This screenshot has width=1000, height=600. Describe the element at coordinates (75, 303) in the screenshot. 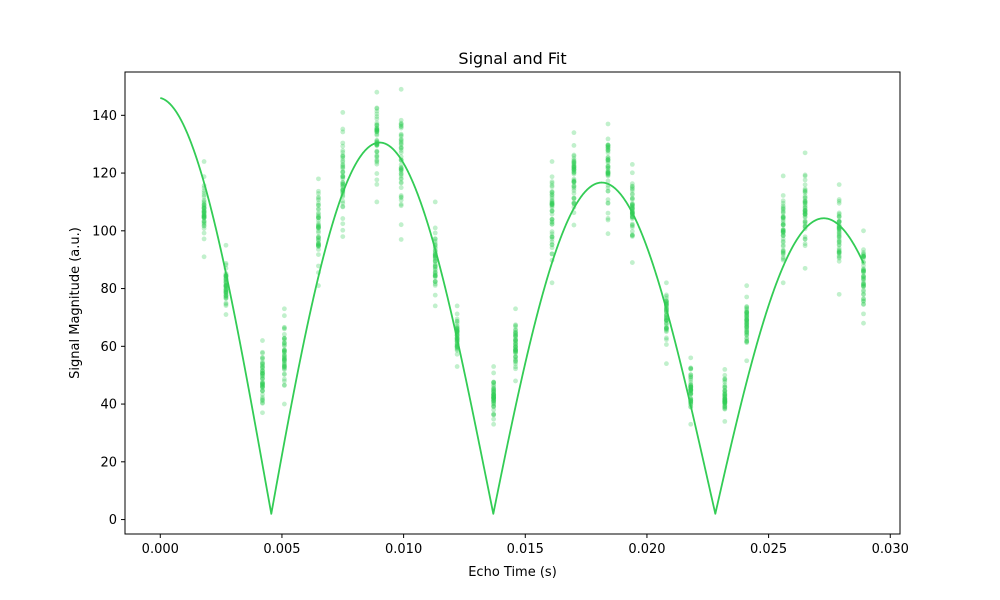

I see `y-axis-label: Signal Magnitude (a.u.)` at that location.